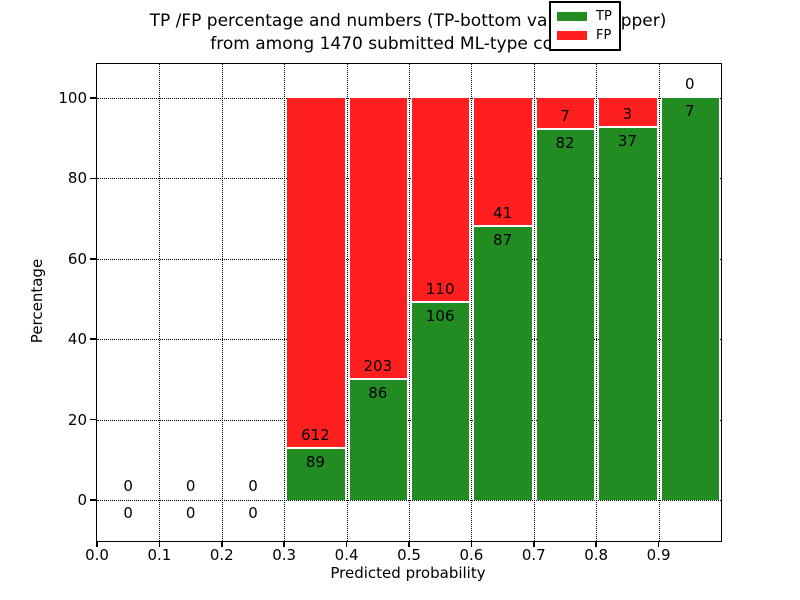  I want to click on x-axis-tick-label: 0.4, so click(346, 555).